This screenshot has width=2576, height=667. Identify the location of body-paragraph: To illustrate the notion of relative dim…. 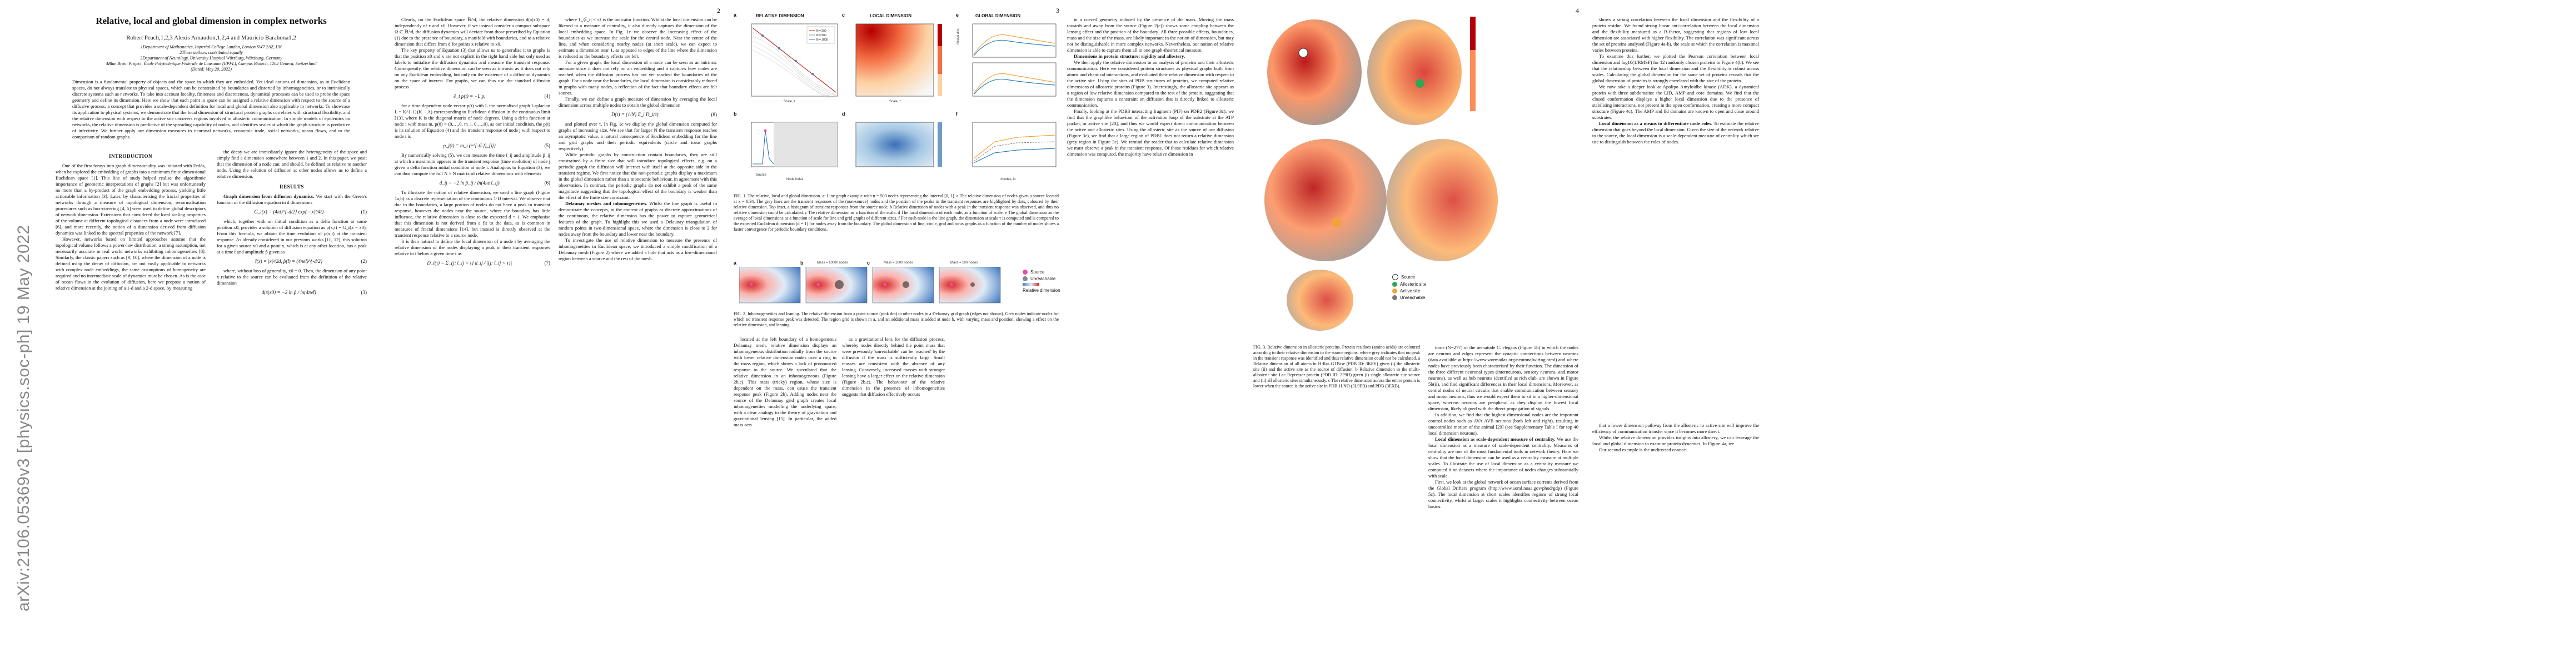
(472, 214).